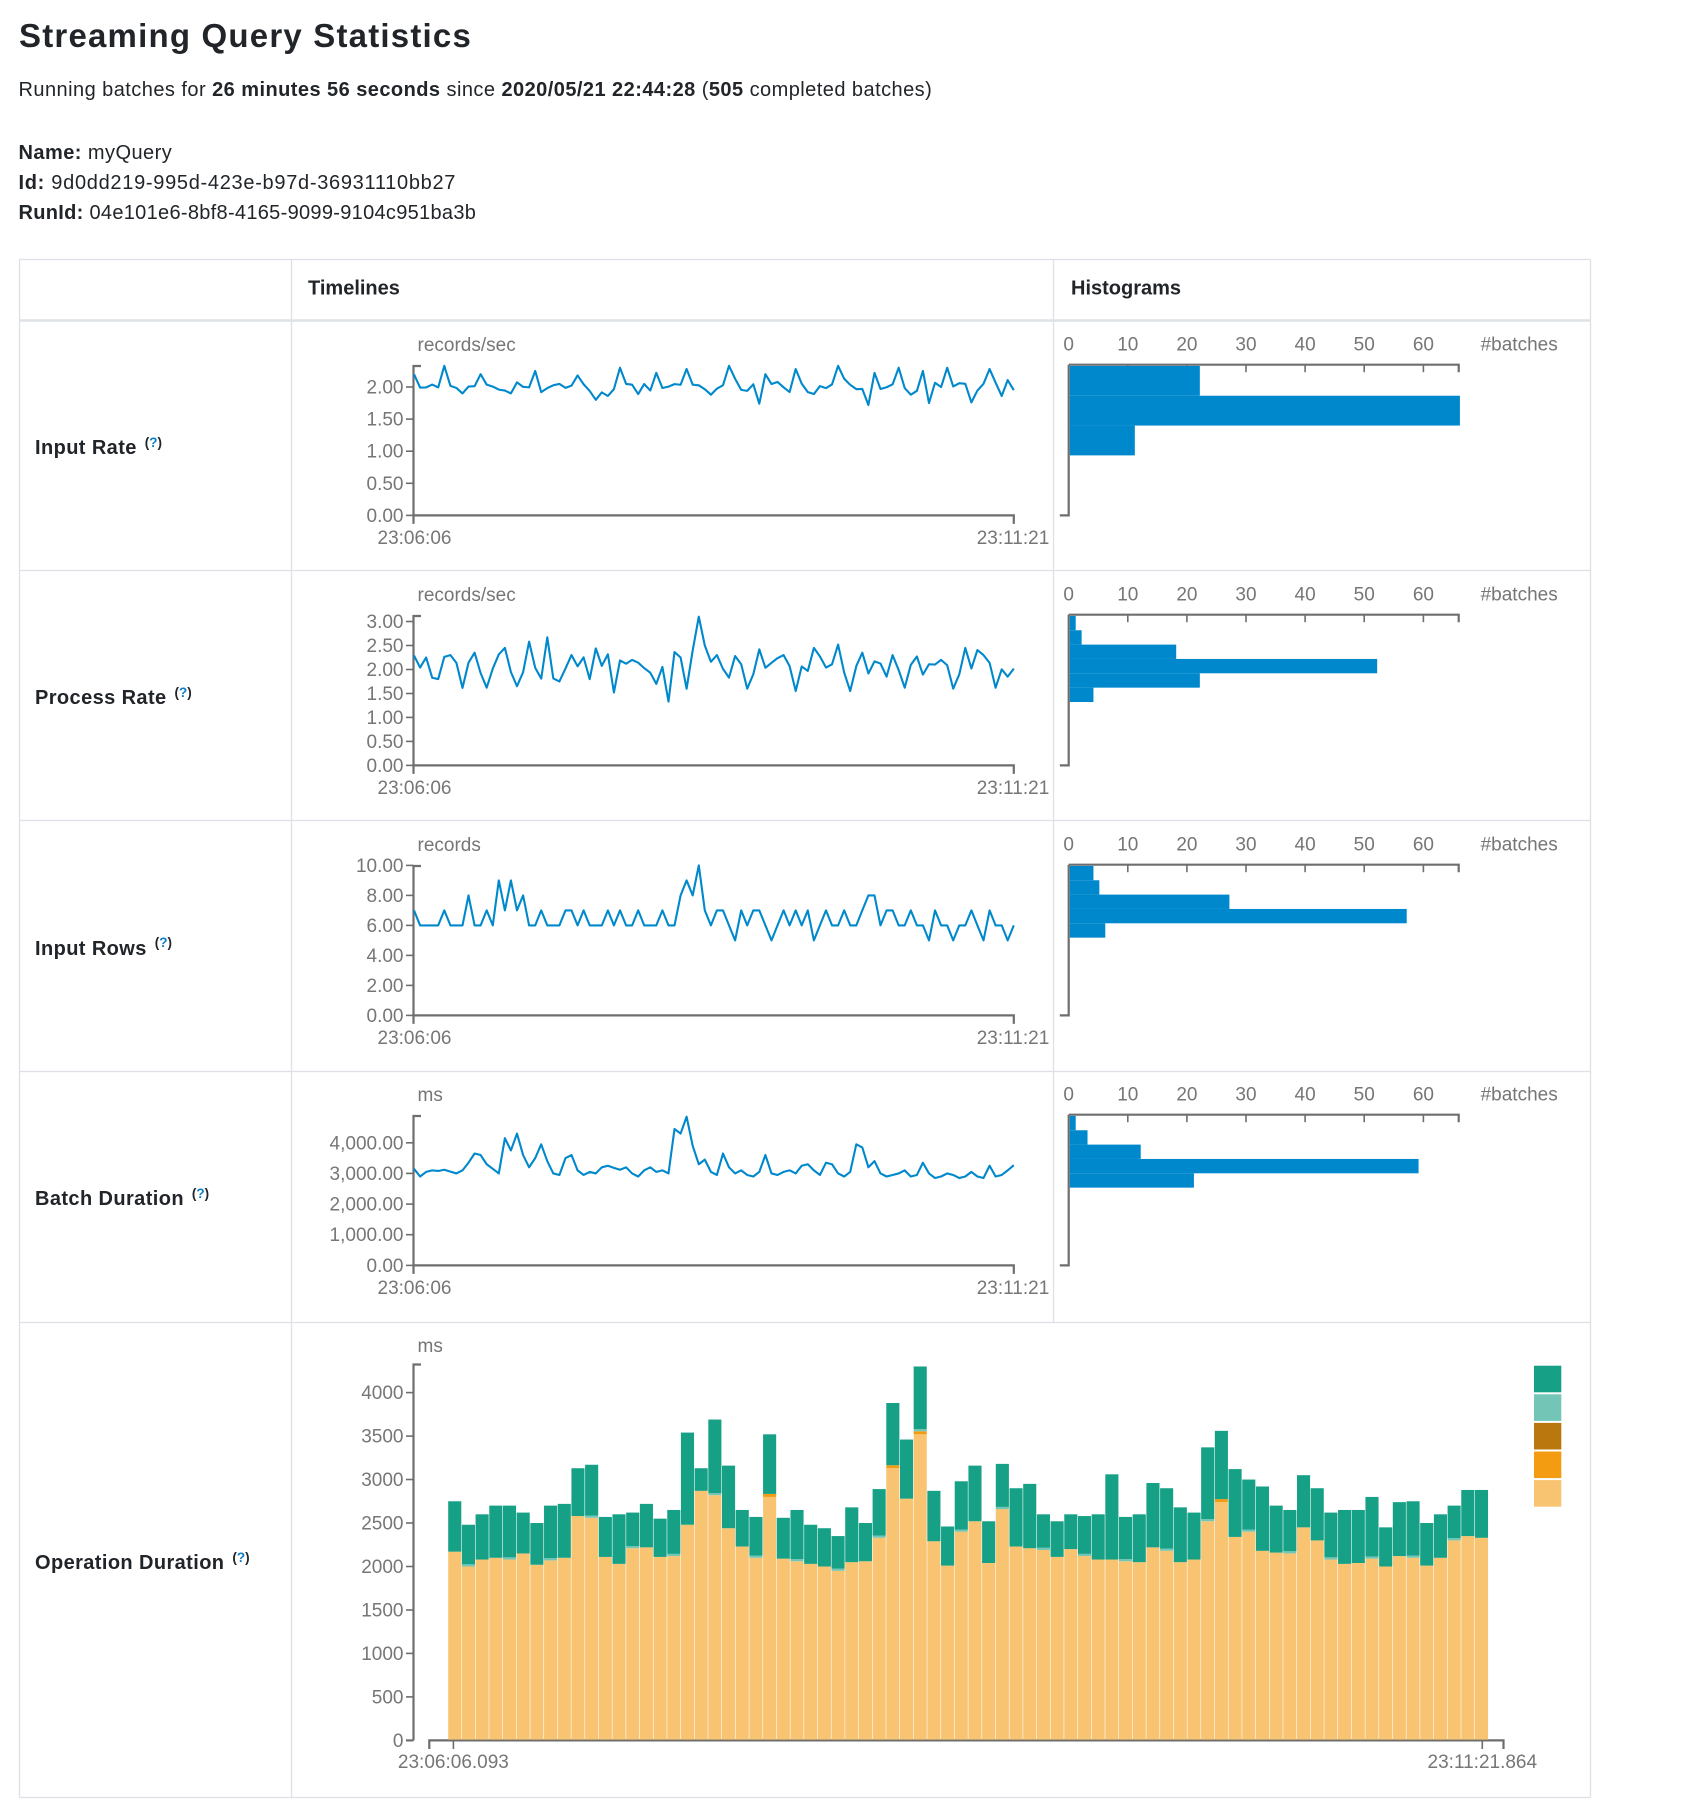 The width and height of the screenshot is (1693, 1820). Describe the element at coordinates (453, 1762) in the screenshot. I see `svg-text: 23:06:06.093` at that location.